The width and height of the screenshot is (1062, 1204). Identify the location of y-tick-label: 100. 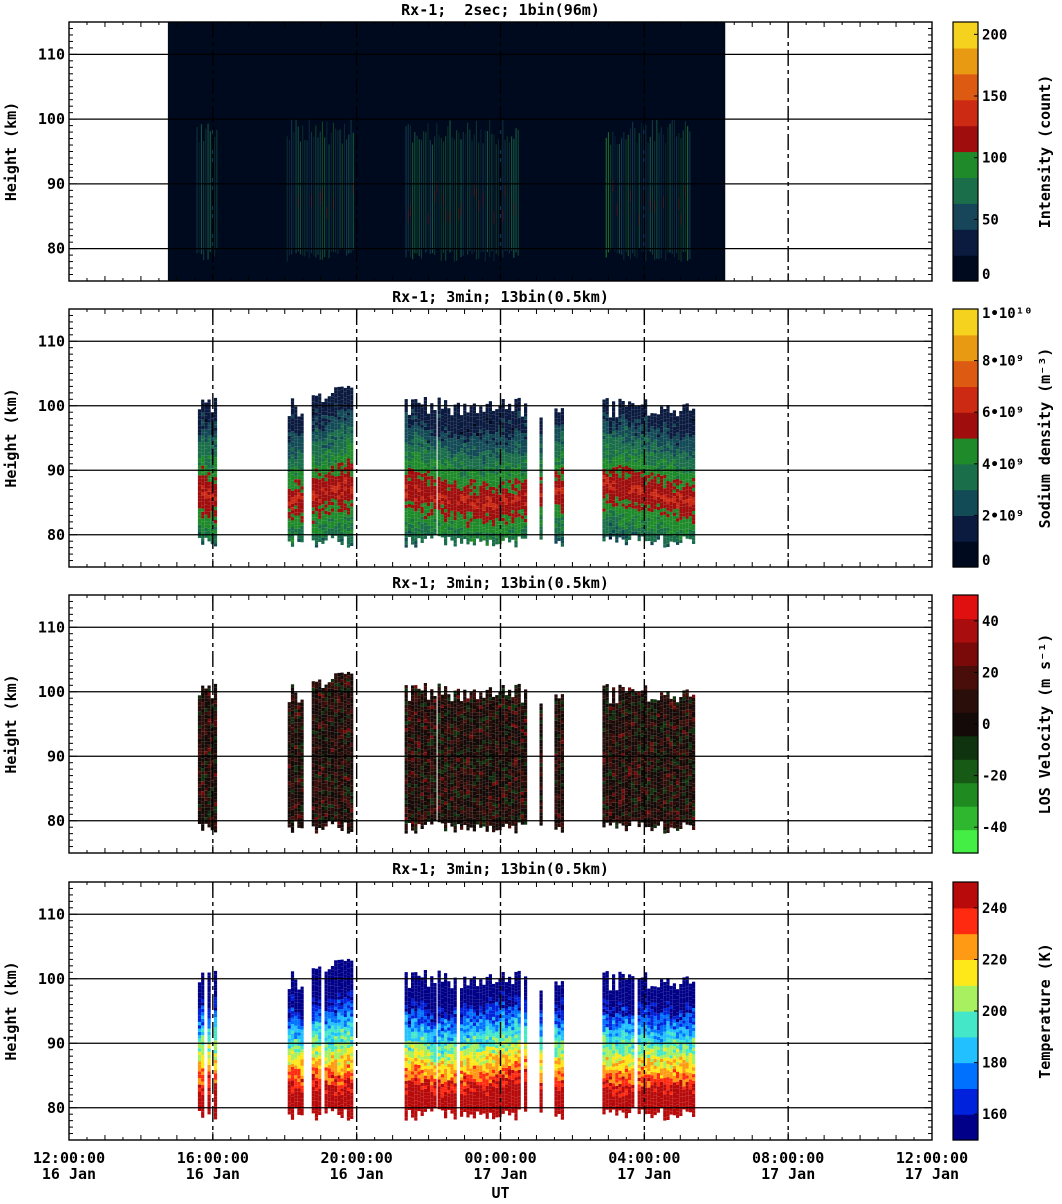
(51, 406).